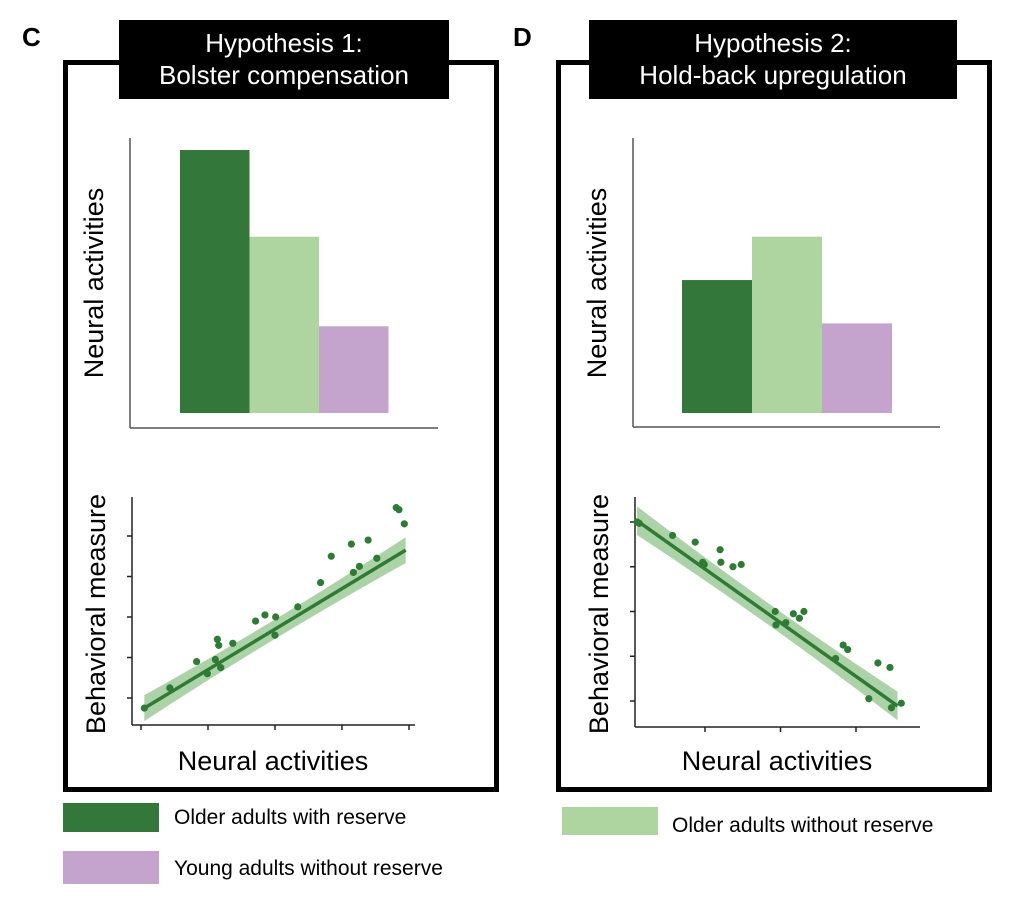 The width and height of the screenshot is (1029, 897). What do you see at coordinates (308, 868) in the screenshot?
I see `legend-label-young-without-reserve: Young adults without reserve` at bounding box center [308, 868].